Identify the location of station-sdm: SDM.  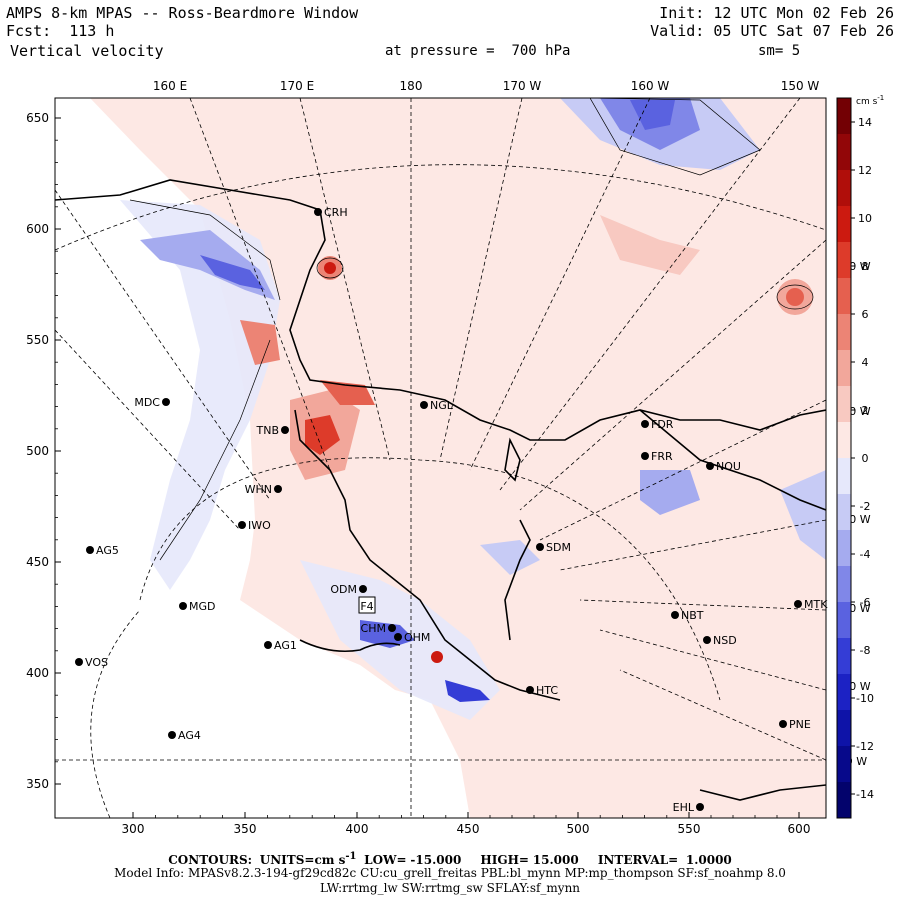
(553, 547).